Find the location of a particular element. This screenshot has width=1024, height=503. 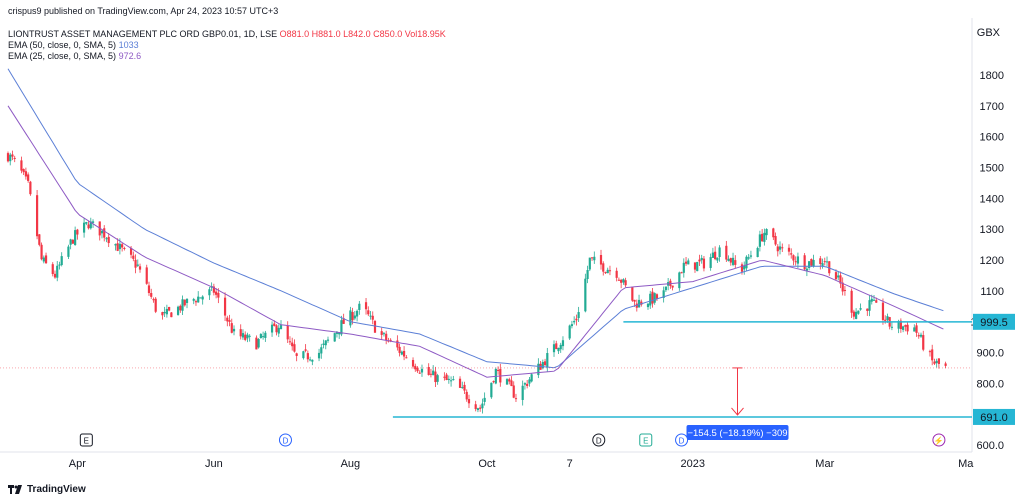

ema50-label: EMA (50, close, 0, SMA, 5) is located at coordinates (62, 45).